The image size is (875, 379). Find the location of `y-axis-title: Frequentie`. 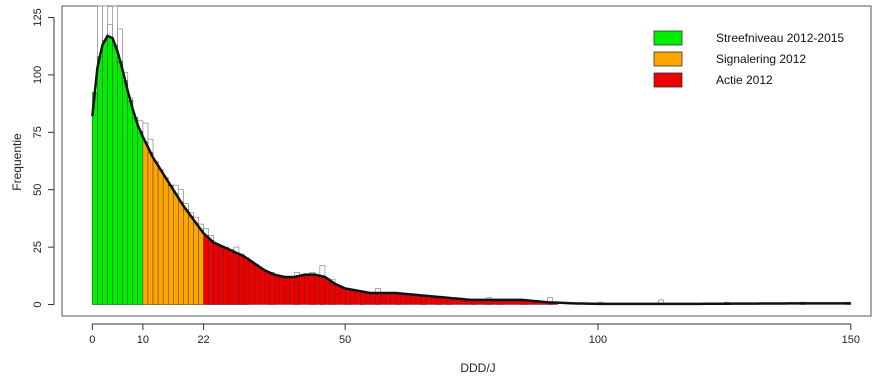

y-axis-title: Frequentie is located at coordinates (17, 162).